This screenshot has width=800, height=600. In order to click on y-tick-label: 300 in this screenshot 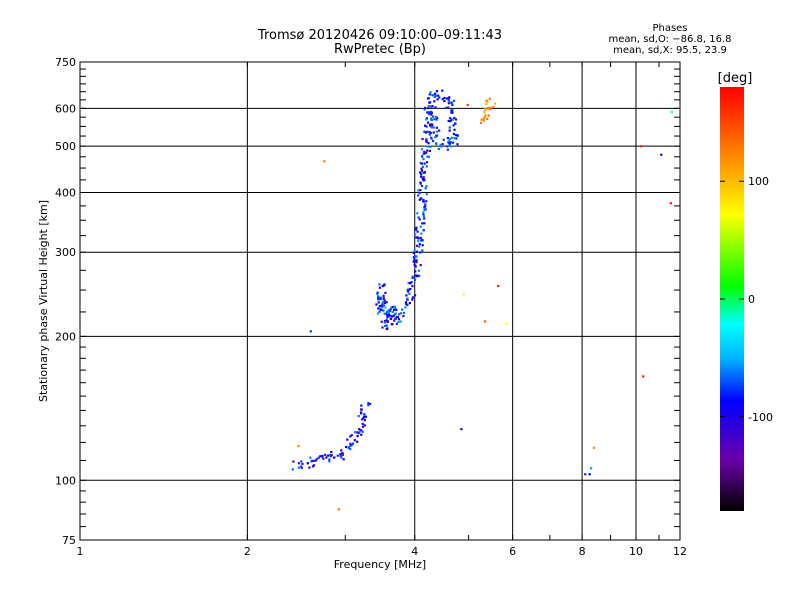, I will do `click(65, 252)`.